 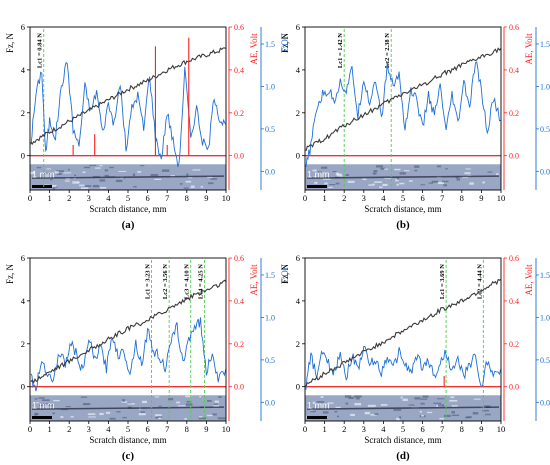 What do you see at coordinates (23, 156) in the screenshot?
I see `fz-tick-label: 0` at bounding box center [23, 156].